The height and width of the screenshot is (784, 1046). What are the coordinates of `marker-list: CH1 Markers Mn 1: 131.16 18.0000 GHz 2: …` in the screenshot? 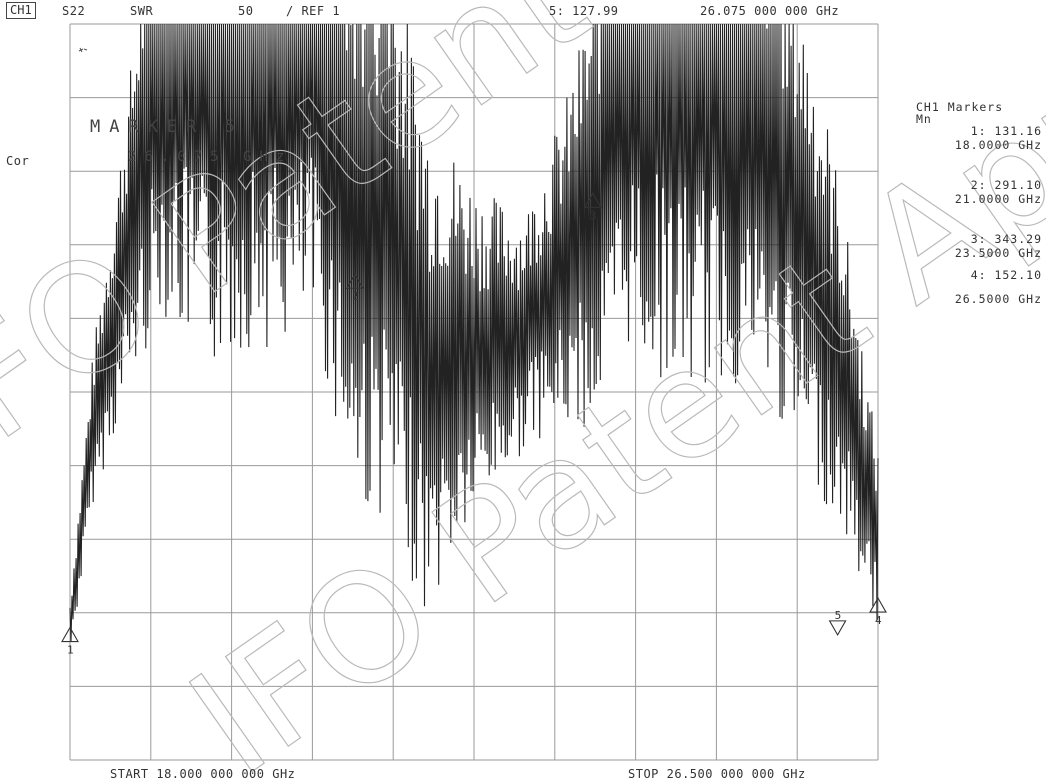 It's located at (979, 203).